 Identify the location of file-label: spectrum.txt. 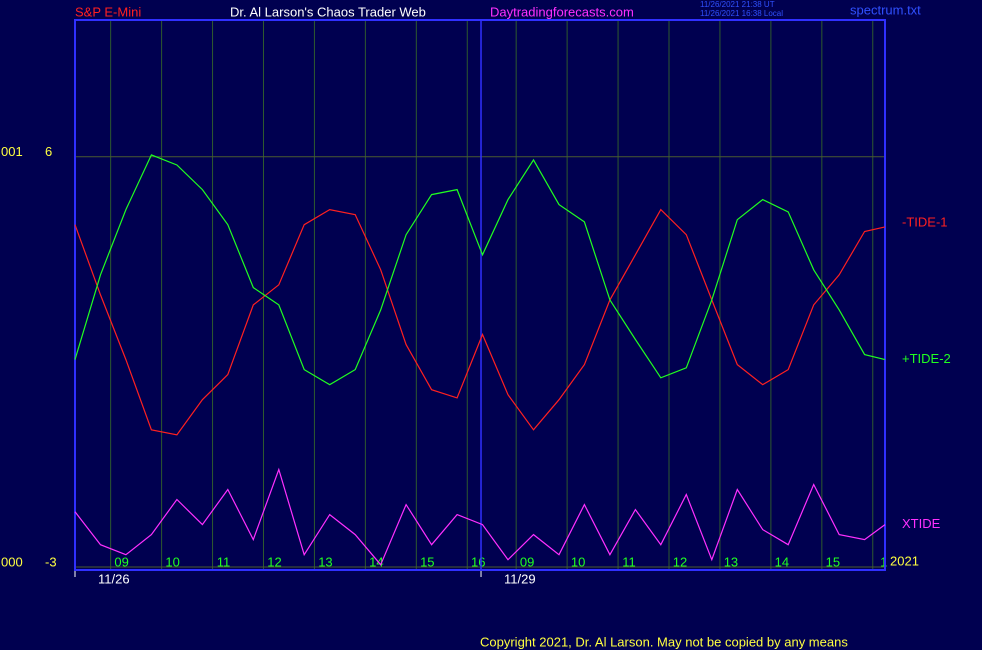
(885, 9).